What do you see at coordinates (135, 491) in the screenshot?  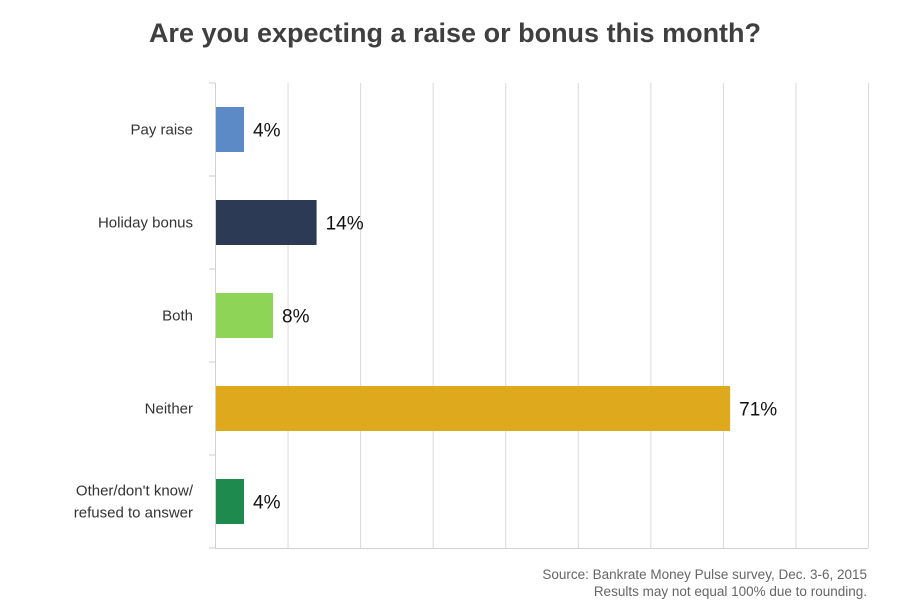 I see `category-label: Other/don't know/` at bounding box center [135, 491].